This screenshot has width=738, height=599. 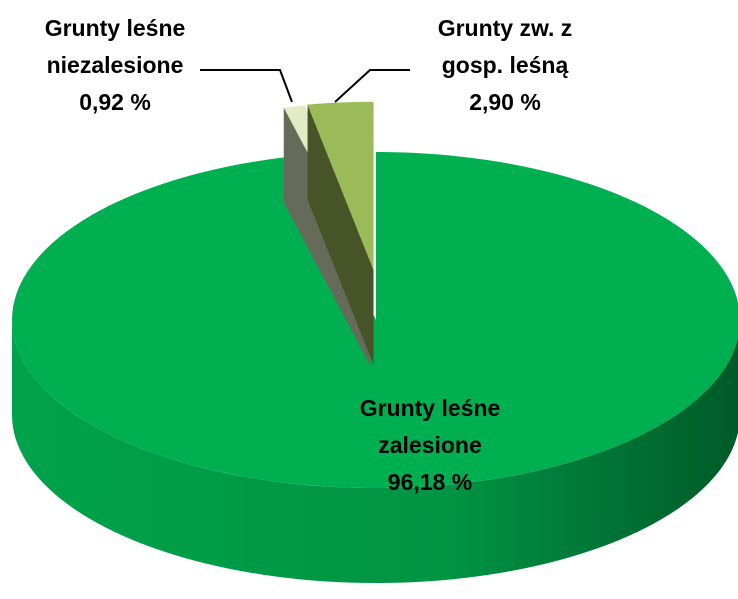 I want to click on value-label: 2,90 %, so click(x=505, y=102).